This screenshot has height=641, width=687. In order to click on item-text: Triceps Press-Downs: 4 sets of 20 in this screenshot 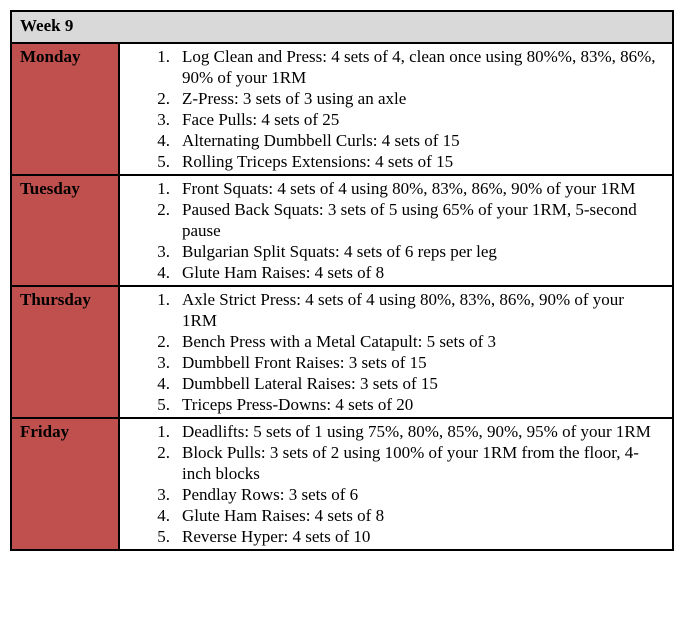, I will do `click(298, 404)`.